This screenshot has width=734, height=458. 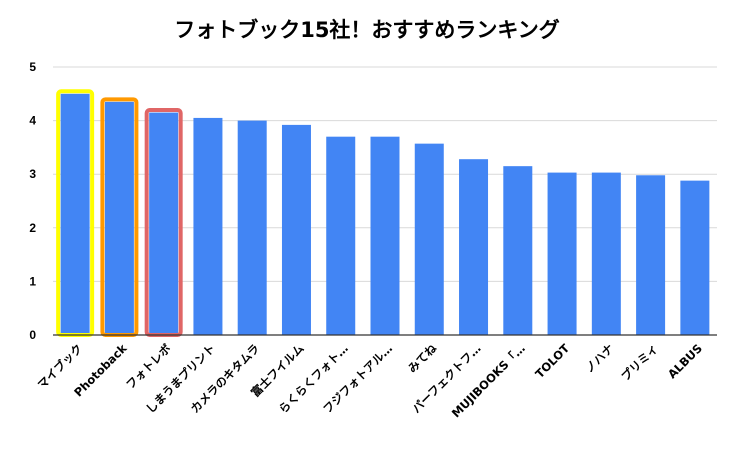 What do you see at coordinates (639, 362) in the screenshot?
I see `x-tick-label: プリミィ` at bounding box center [639, 362].